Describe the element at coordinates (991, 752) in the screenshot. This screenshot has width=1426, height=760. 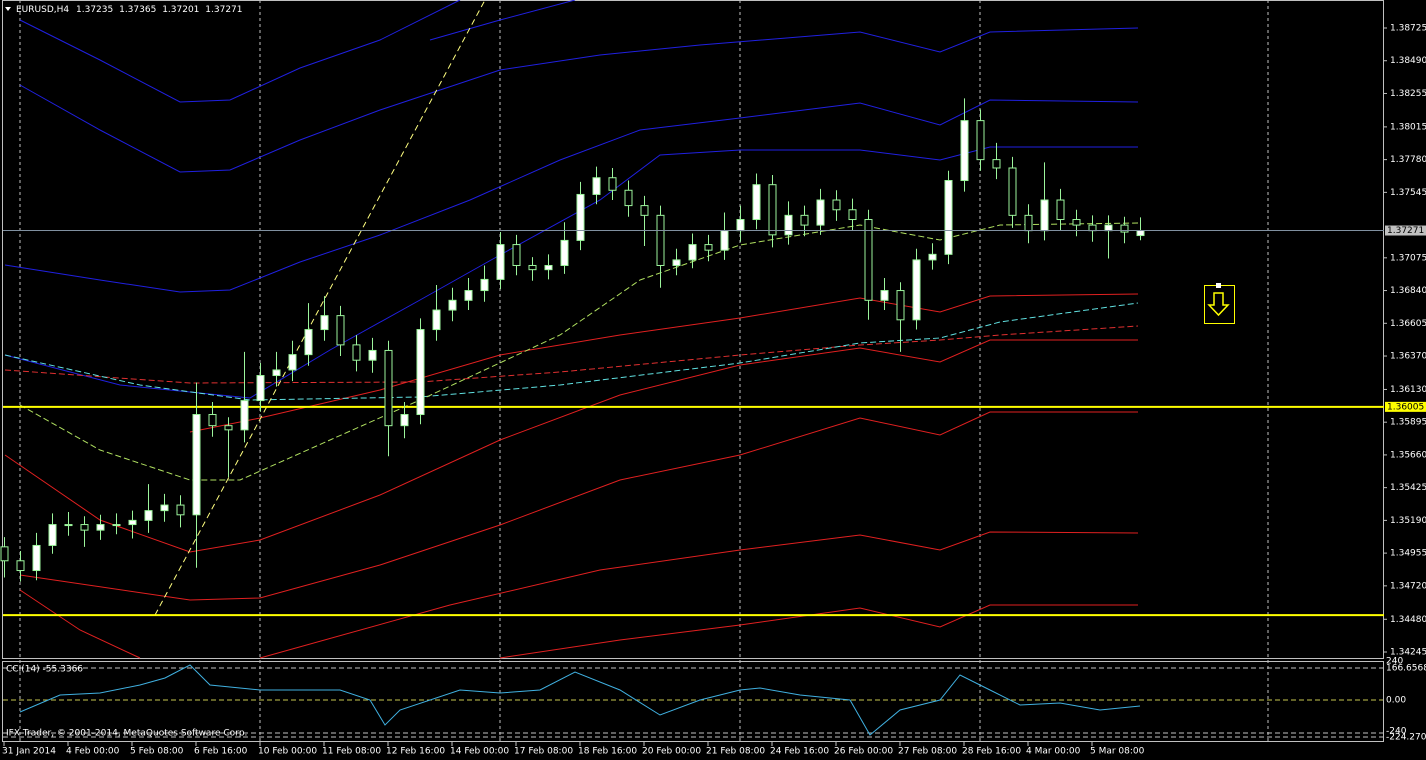
I see `x-tick-label: 28 Feb 16:00` at that location.